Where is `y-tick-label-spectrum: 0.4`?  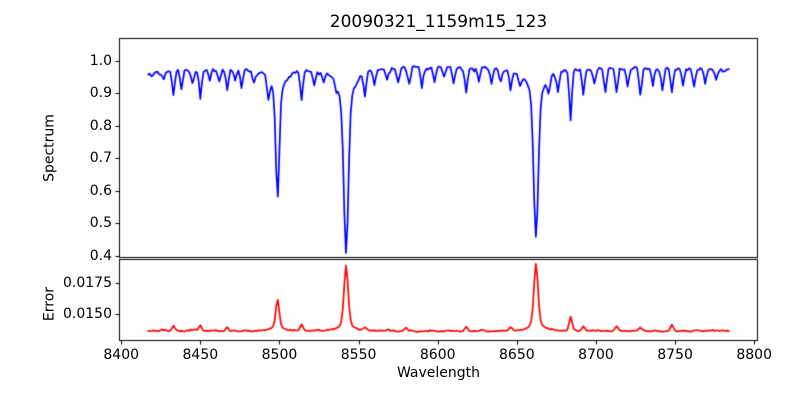 y-tick-label-spectrum: 0.4 is located at coordinates (100, 255).